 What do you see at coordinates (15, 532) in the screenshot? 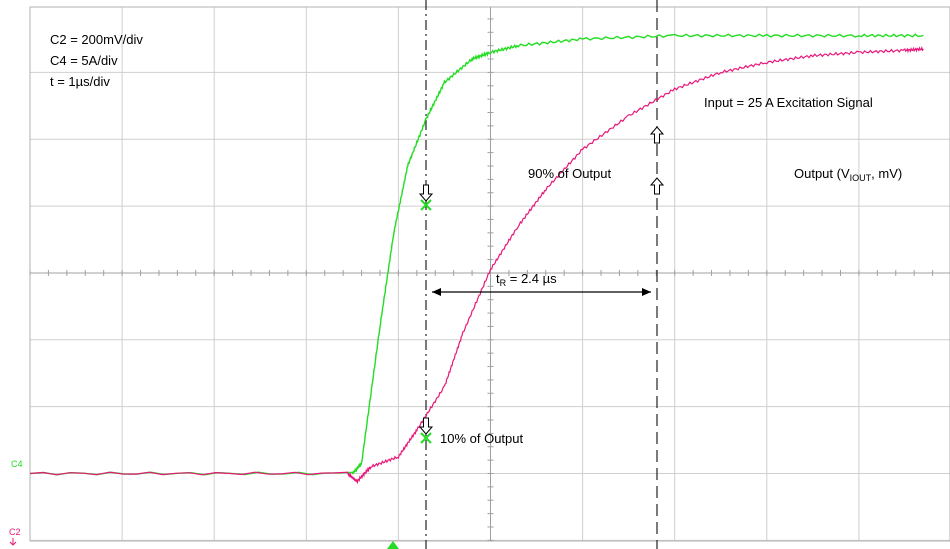
I see `c2-channel-marker: C2` at bounding box center [15, 532].